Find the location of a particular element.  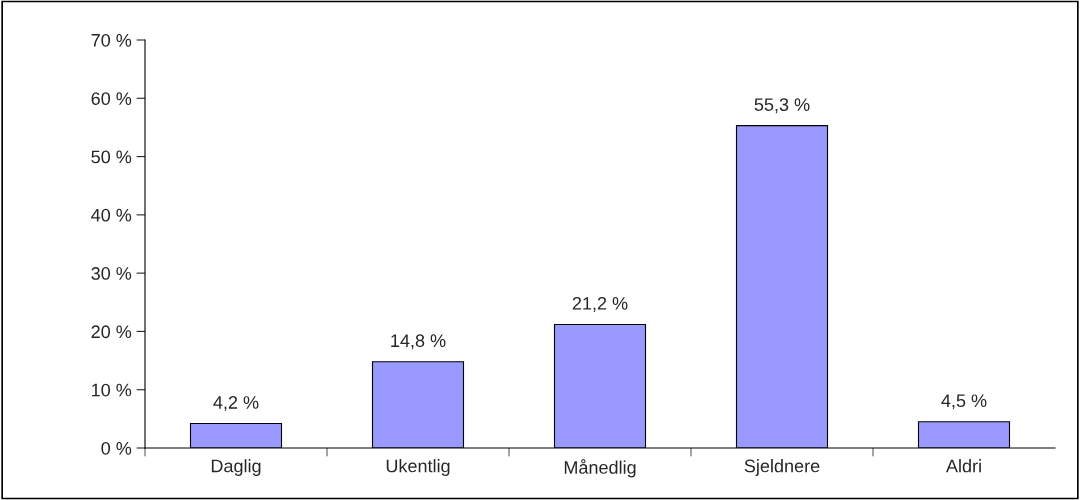

x-tick-label: Månedlig is located at coordinates (600, 468).